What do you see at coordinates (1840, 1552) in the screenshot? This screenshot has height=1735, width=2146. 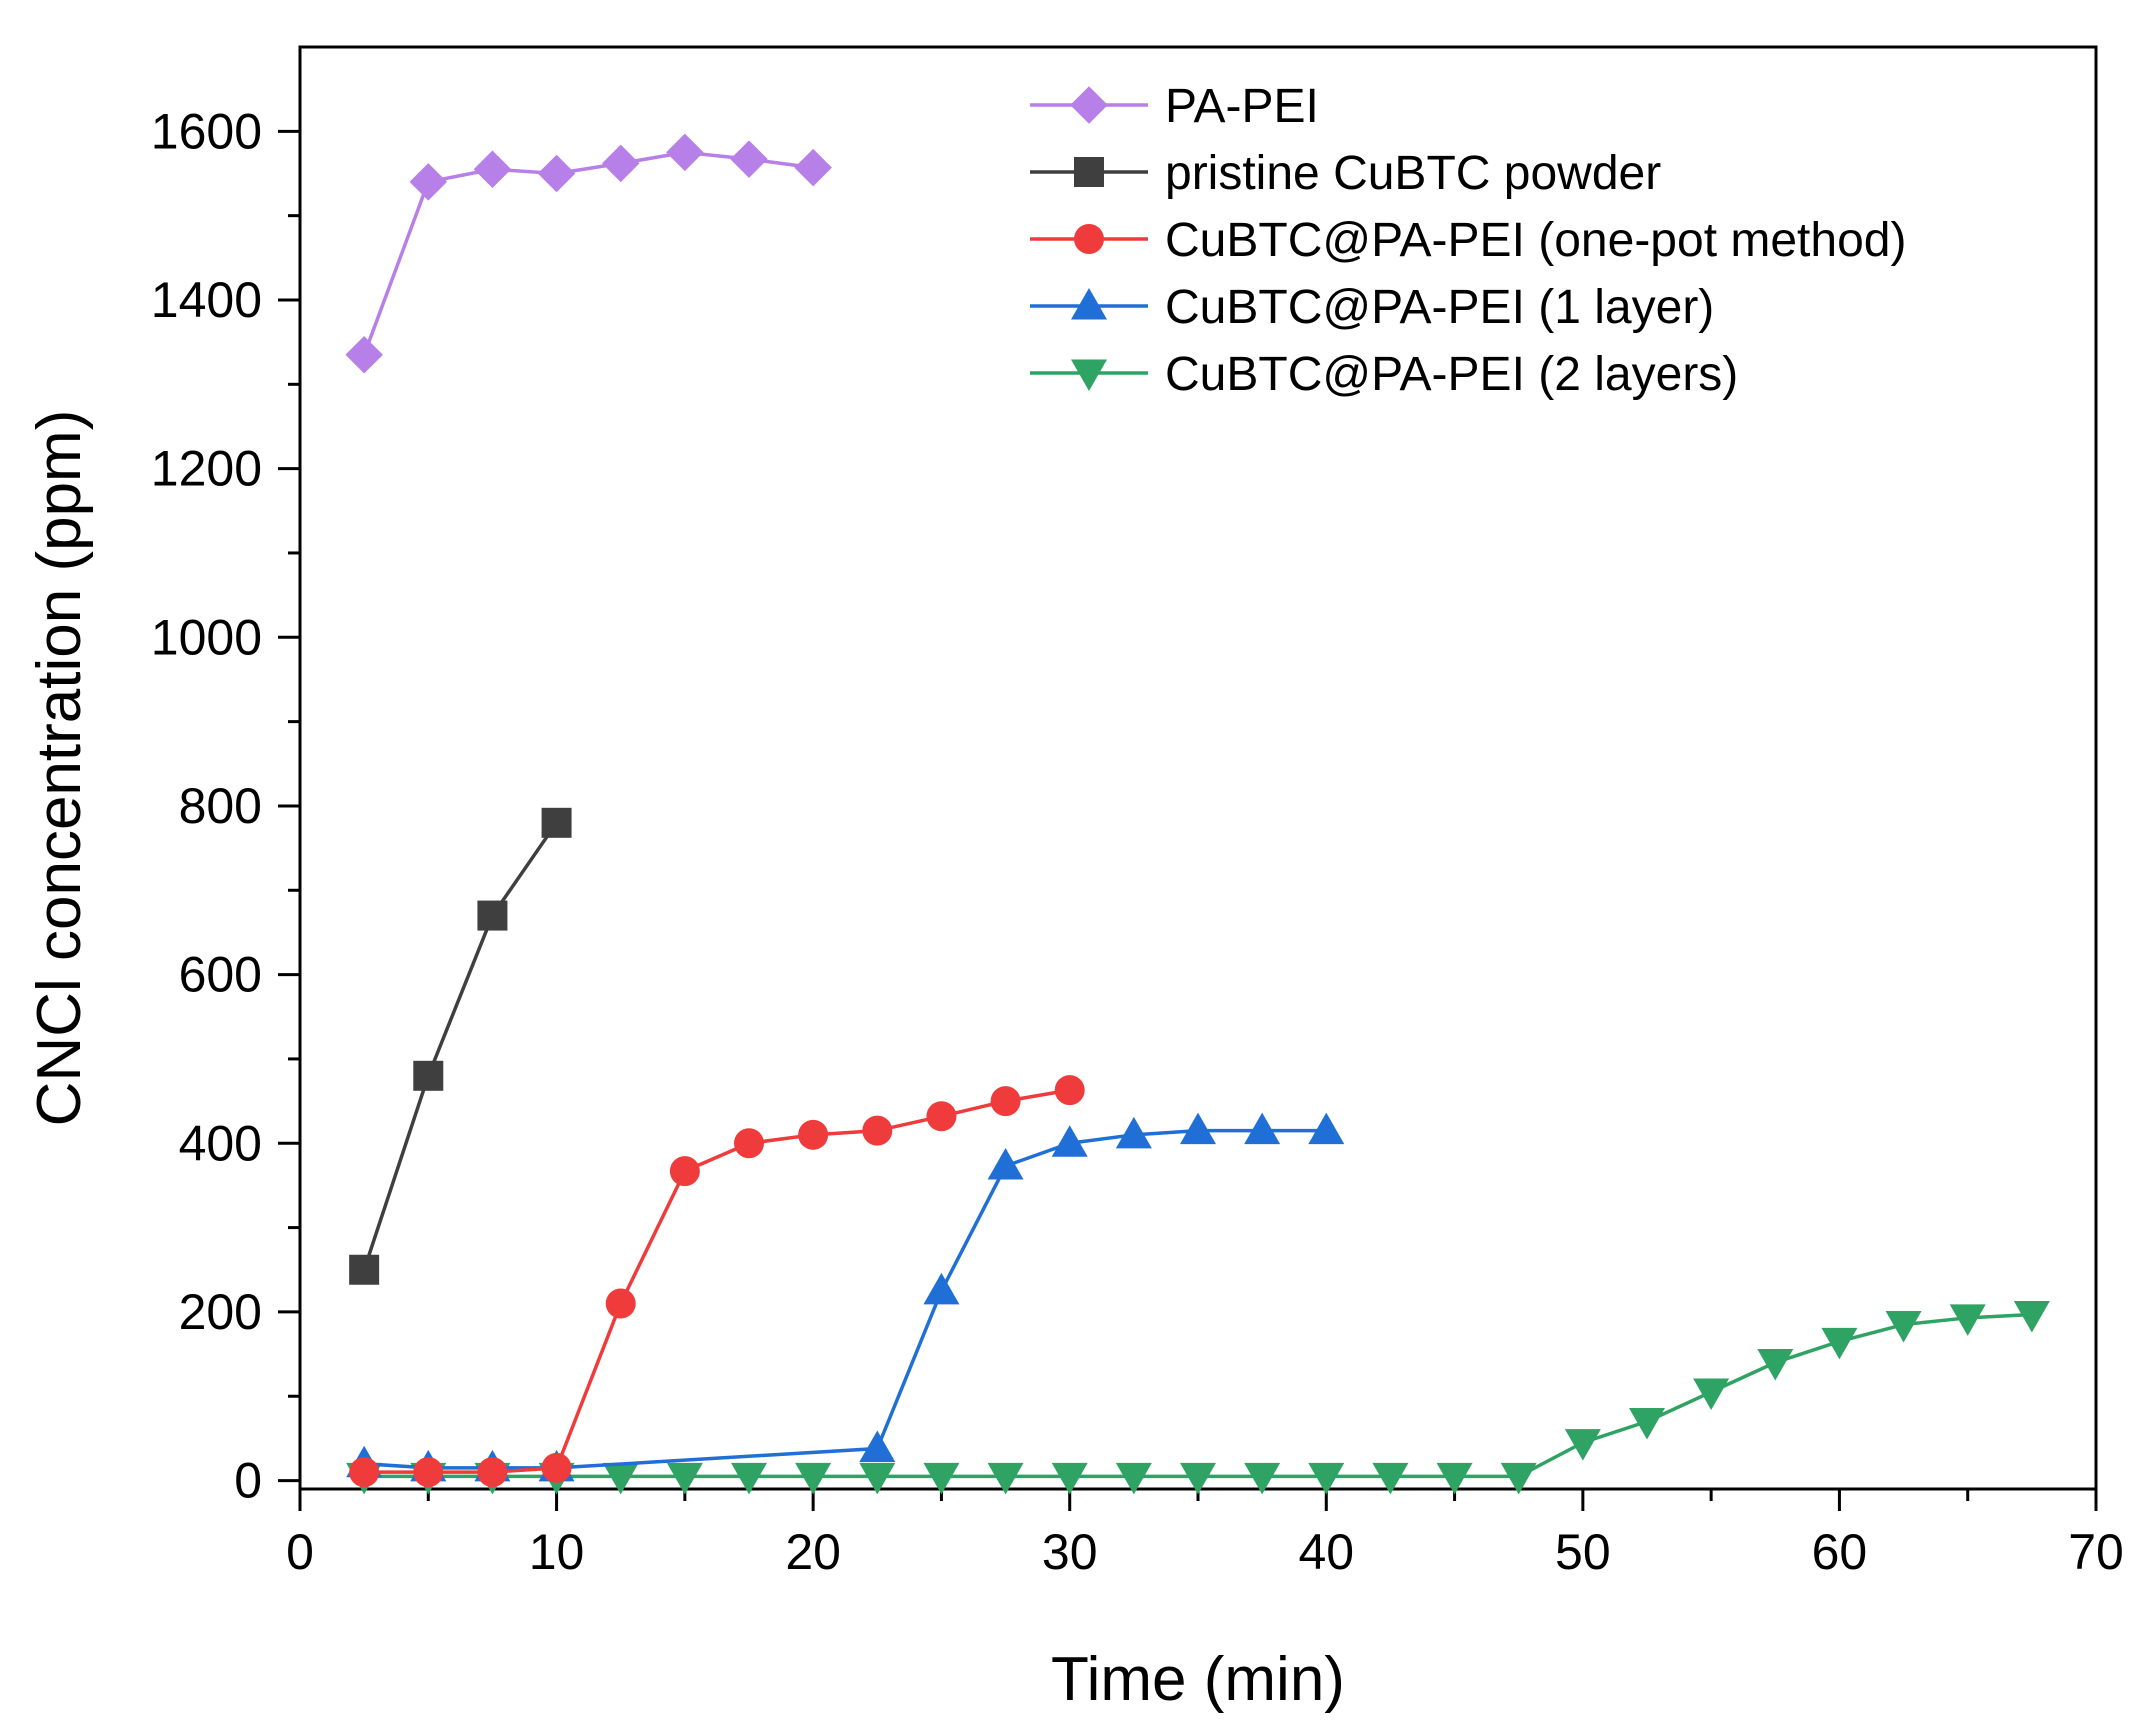 I see `x-tick-label: 60` at bounding box center [1840, 1552].